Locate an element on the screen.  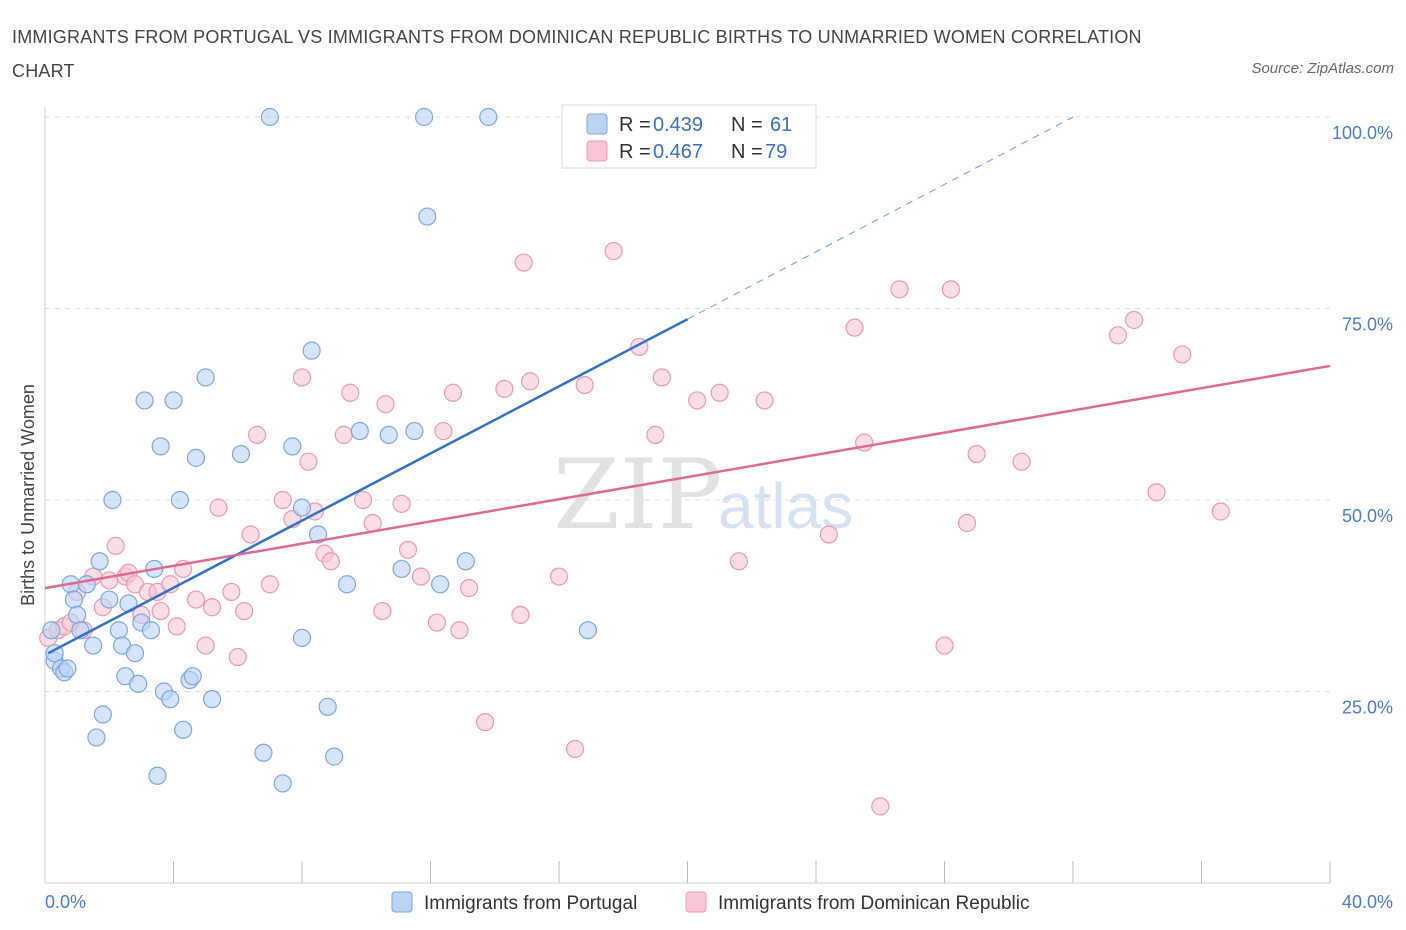
bottom-legend-swatch-portugal is located at coordinates (402, 902).